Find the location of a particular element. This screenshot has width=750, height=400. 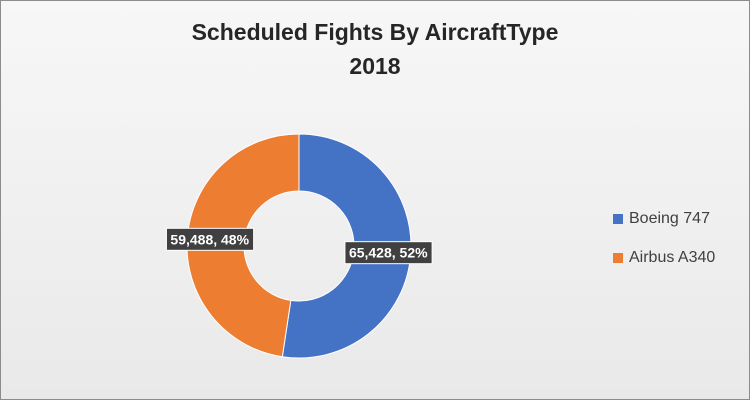

data-label-text: 65,428, 52% is located at coordinates (388, 253).